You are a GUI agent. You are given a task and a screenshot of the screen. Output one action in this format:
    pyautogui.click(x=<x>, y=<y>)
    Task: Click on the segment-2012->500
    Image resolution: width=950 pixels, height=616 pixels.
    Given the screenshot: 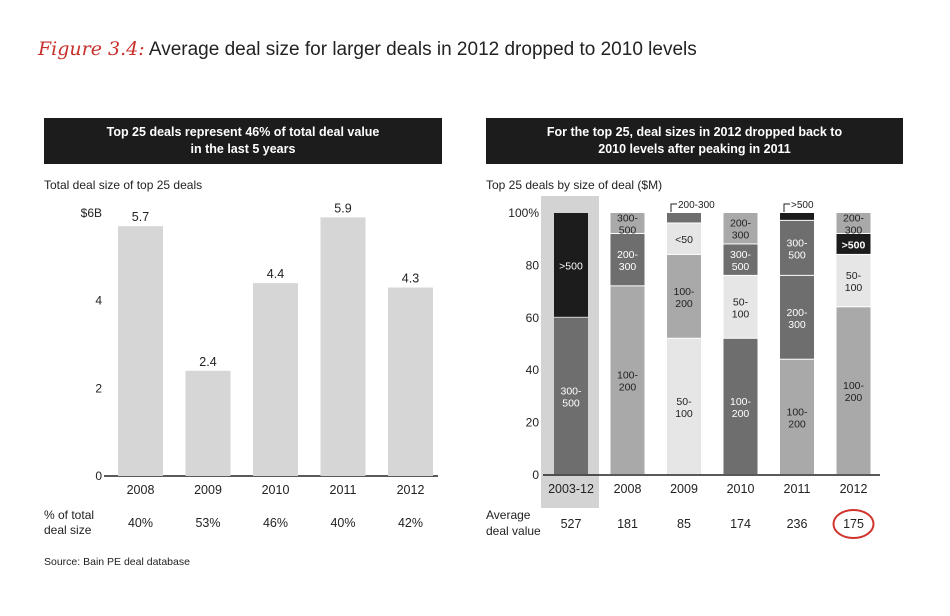 What is the action you would take?
    pyautogui.click(x=853, y=243)
    